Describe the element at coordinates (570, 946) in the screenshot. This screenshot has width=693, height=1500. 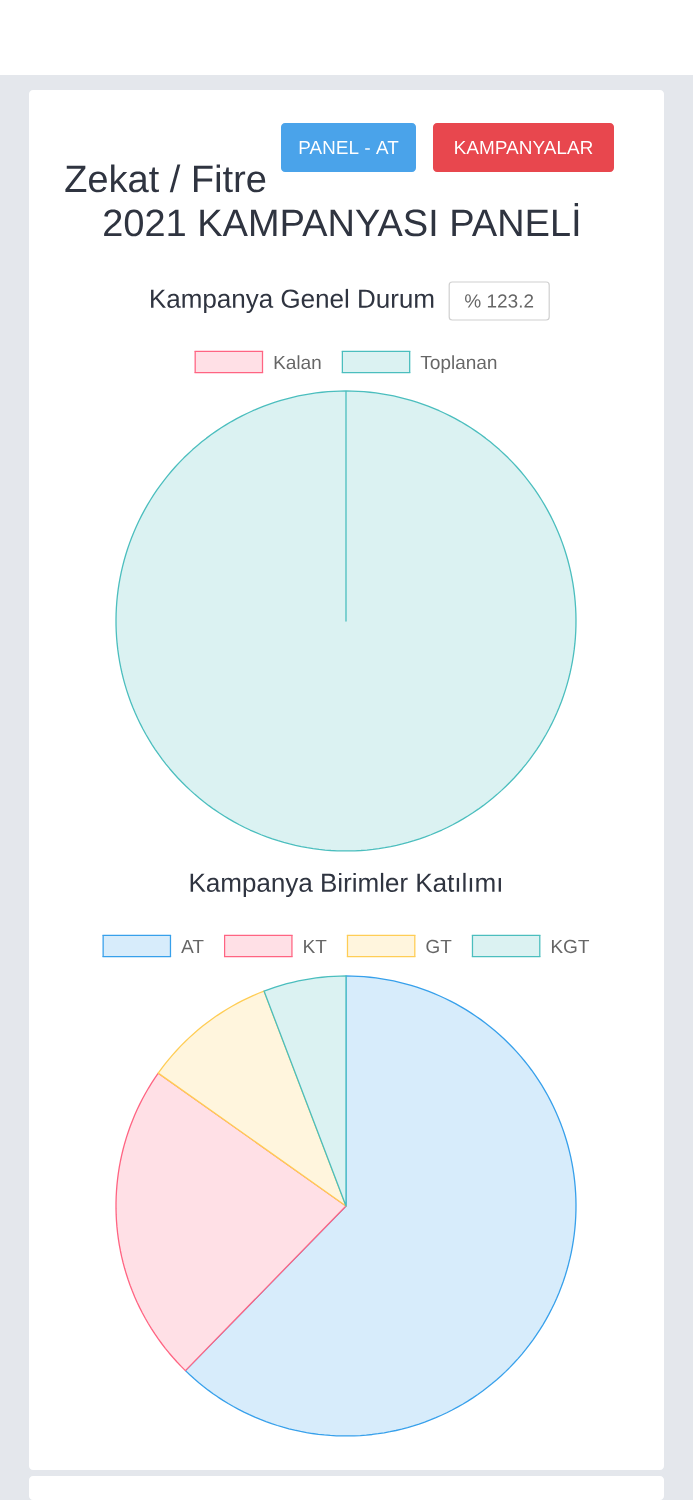
I see `legend-label: KGT` at that location.